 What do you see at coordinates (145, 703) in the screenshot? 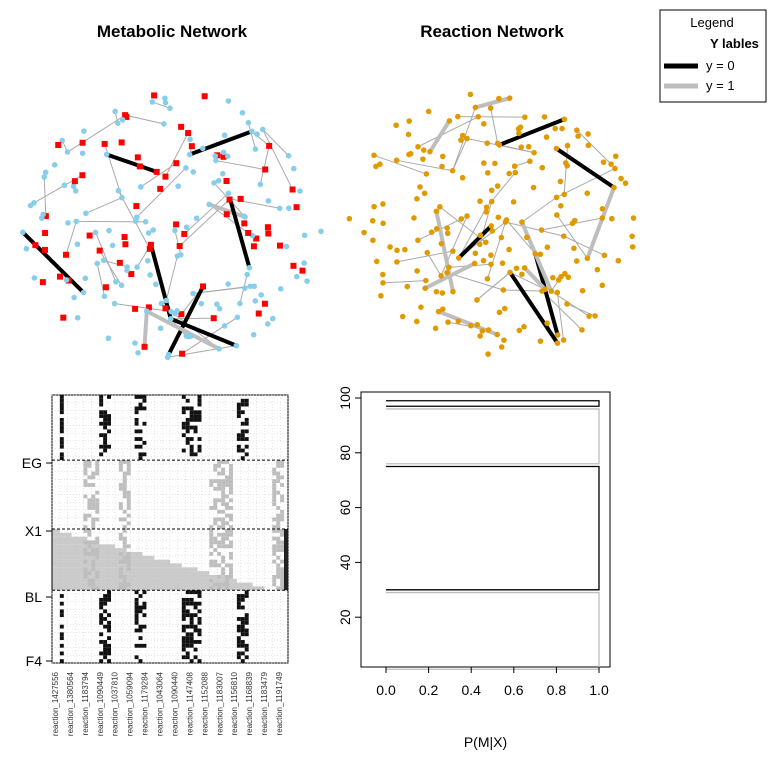
I see `heatmap-column-label: reaction_1179284` at bounding box center [145, 703].